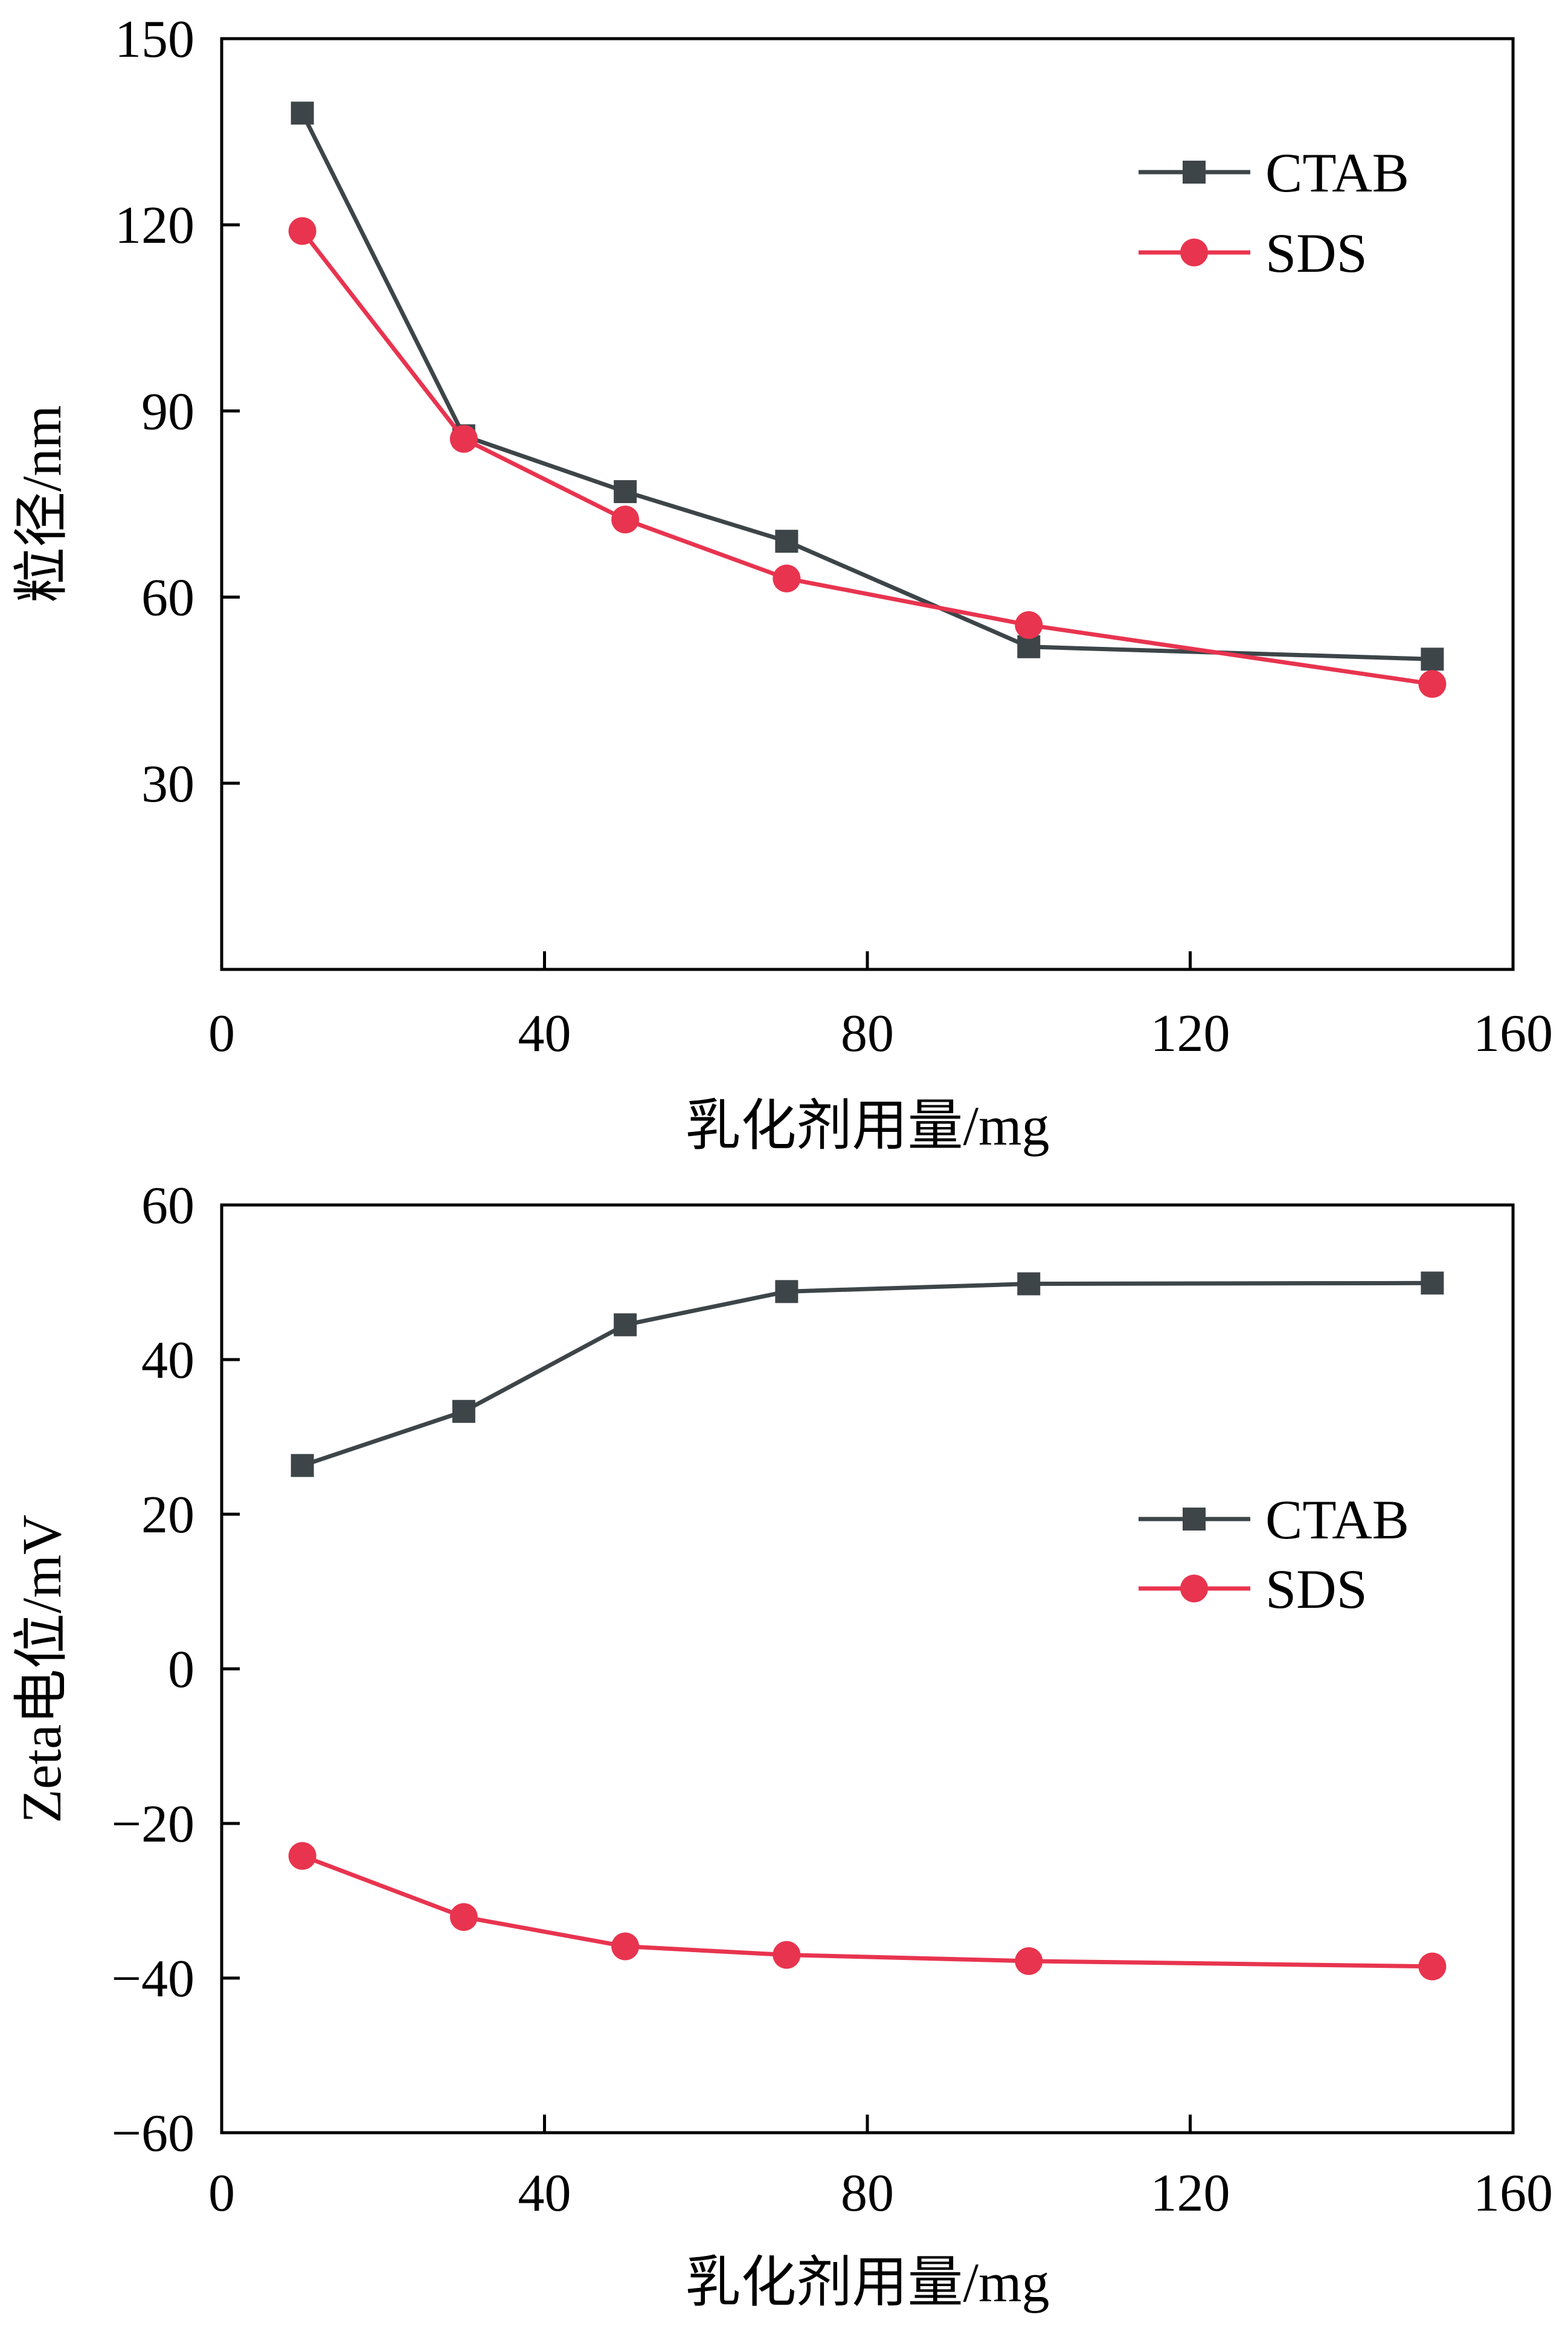  Describe the element at coordinates (167, 1515) in the screenshot. I see `y-tick-label: 20` at that location.